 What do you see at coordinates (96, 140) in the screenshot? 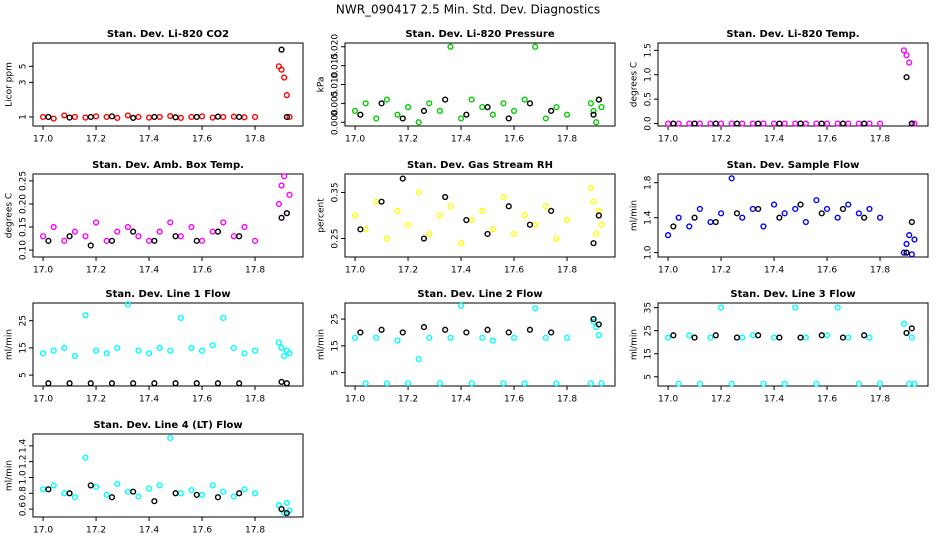
I see `x-tick-label: 17.2` at bounding box center [96, 140].